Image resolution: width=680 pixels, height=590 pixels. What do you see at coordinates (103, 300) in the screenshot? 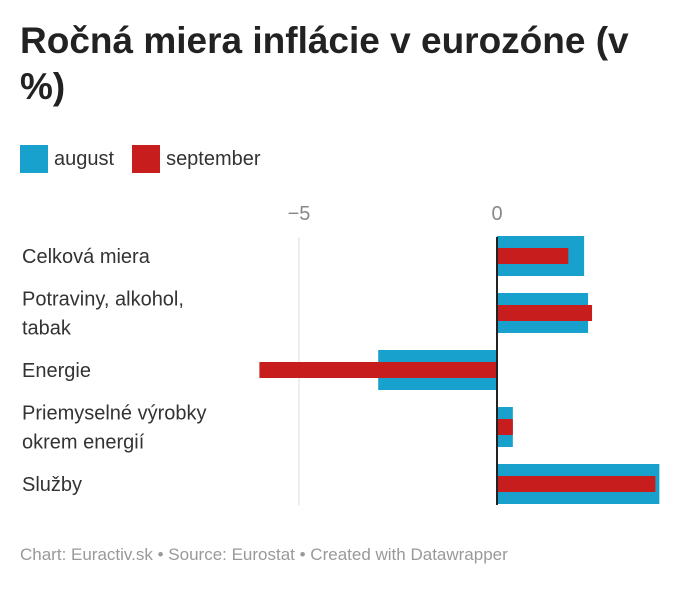
I see `category-label: Potraviny, alkohol,` at bounding box center [103, 300].